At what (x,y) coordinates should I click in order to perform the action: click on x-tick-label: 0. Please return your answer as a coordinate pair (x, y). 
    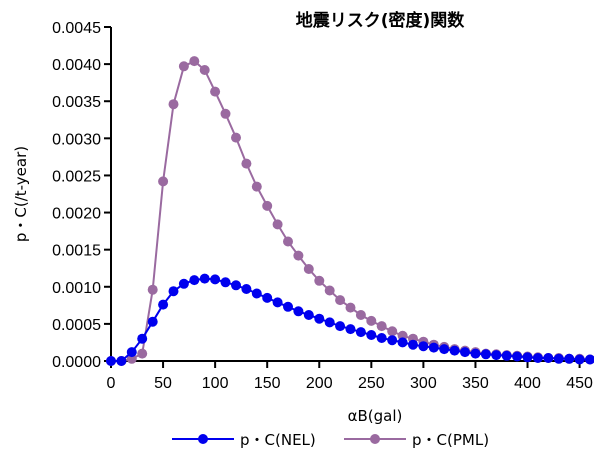
    Looking at the image, I should click on (111, 383).